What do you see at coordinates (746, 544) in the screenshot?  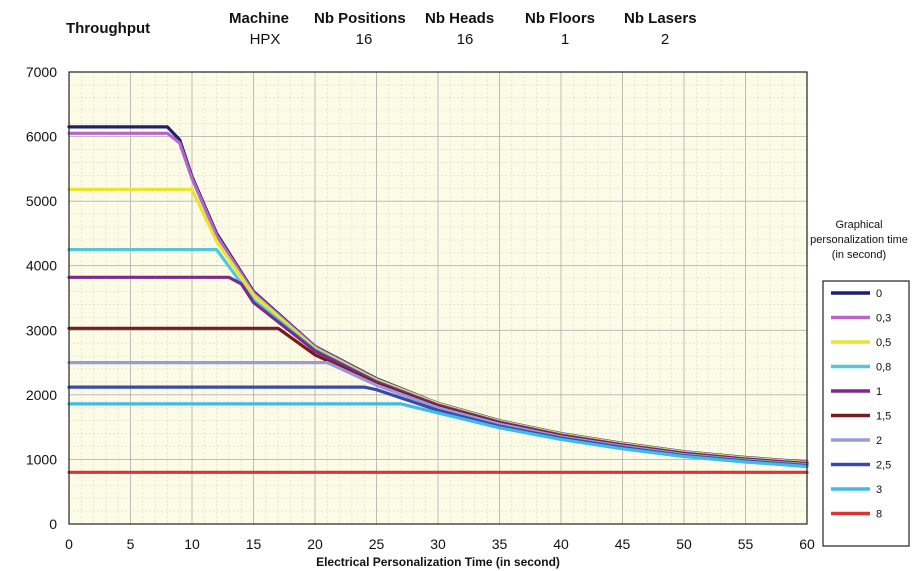 I see `x-tick-label: 55` at bounding box center [746, 544].